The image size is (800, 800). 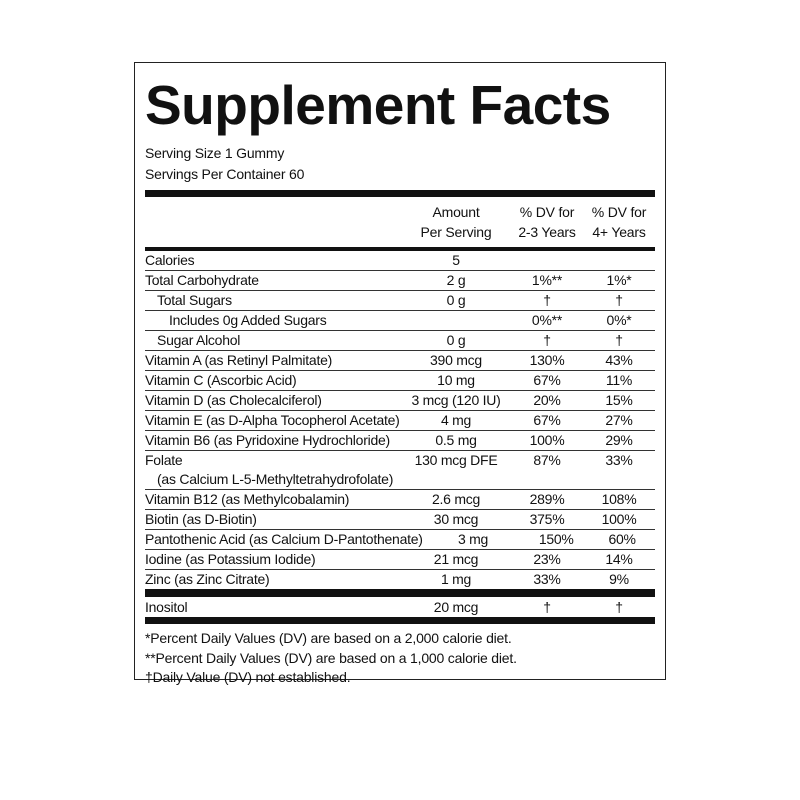 I want to click on nutrient-name: Zinc (as Zinc Citrate), so click(x=207, y=579).